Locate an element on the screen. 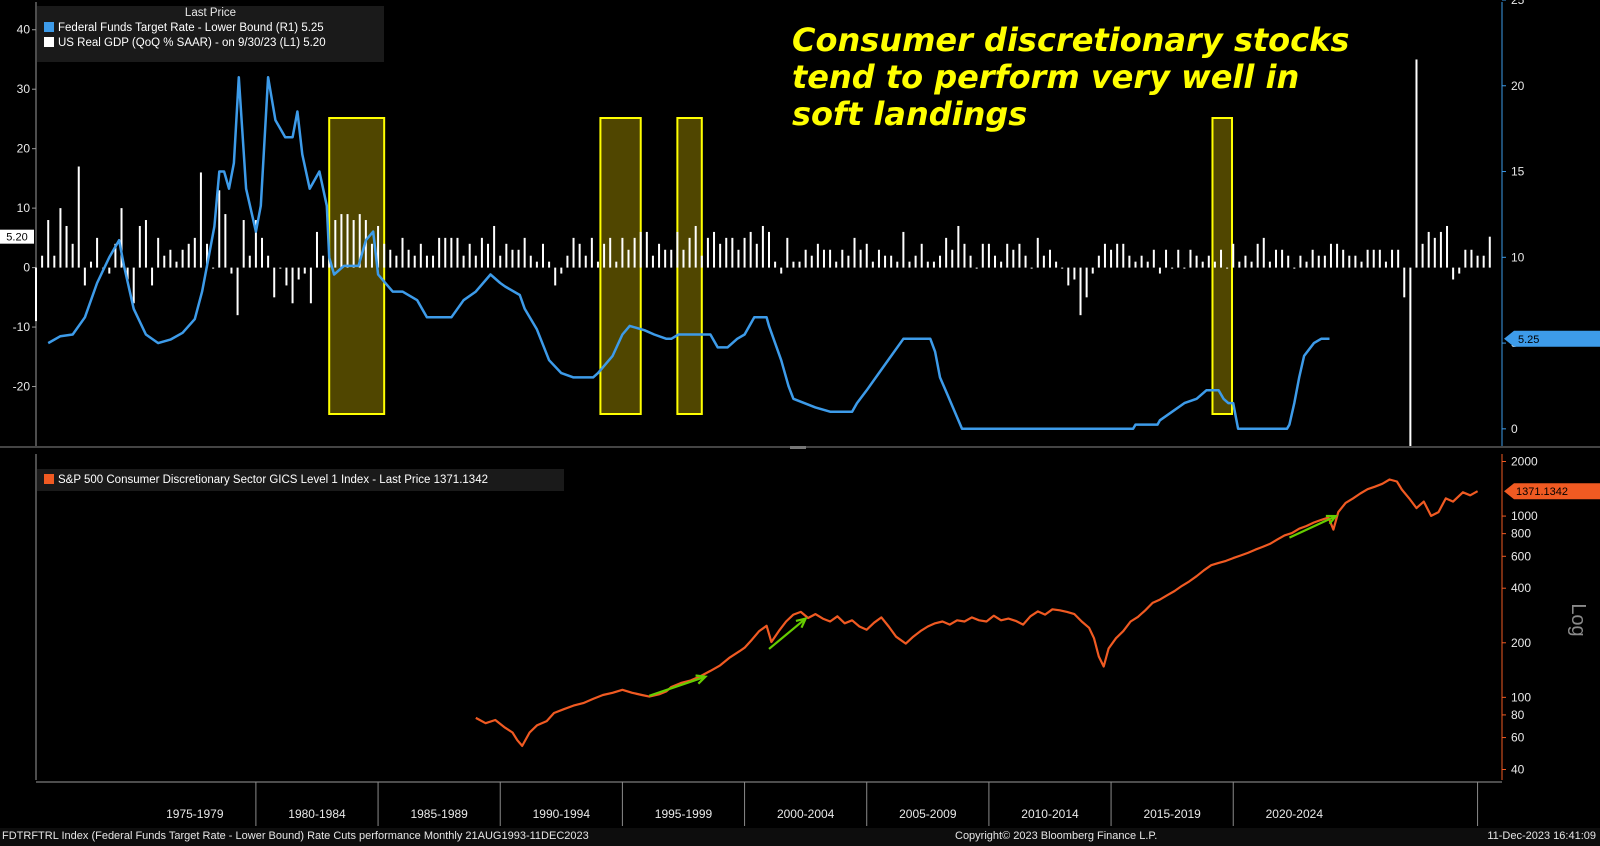 The image size is (1600, 846). left-tick-label: 20 is located at coordinates (24, 149).